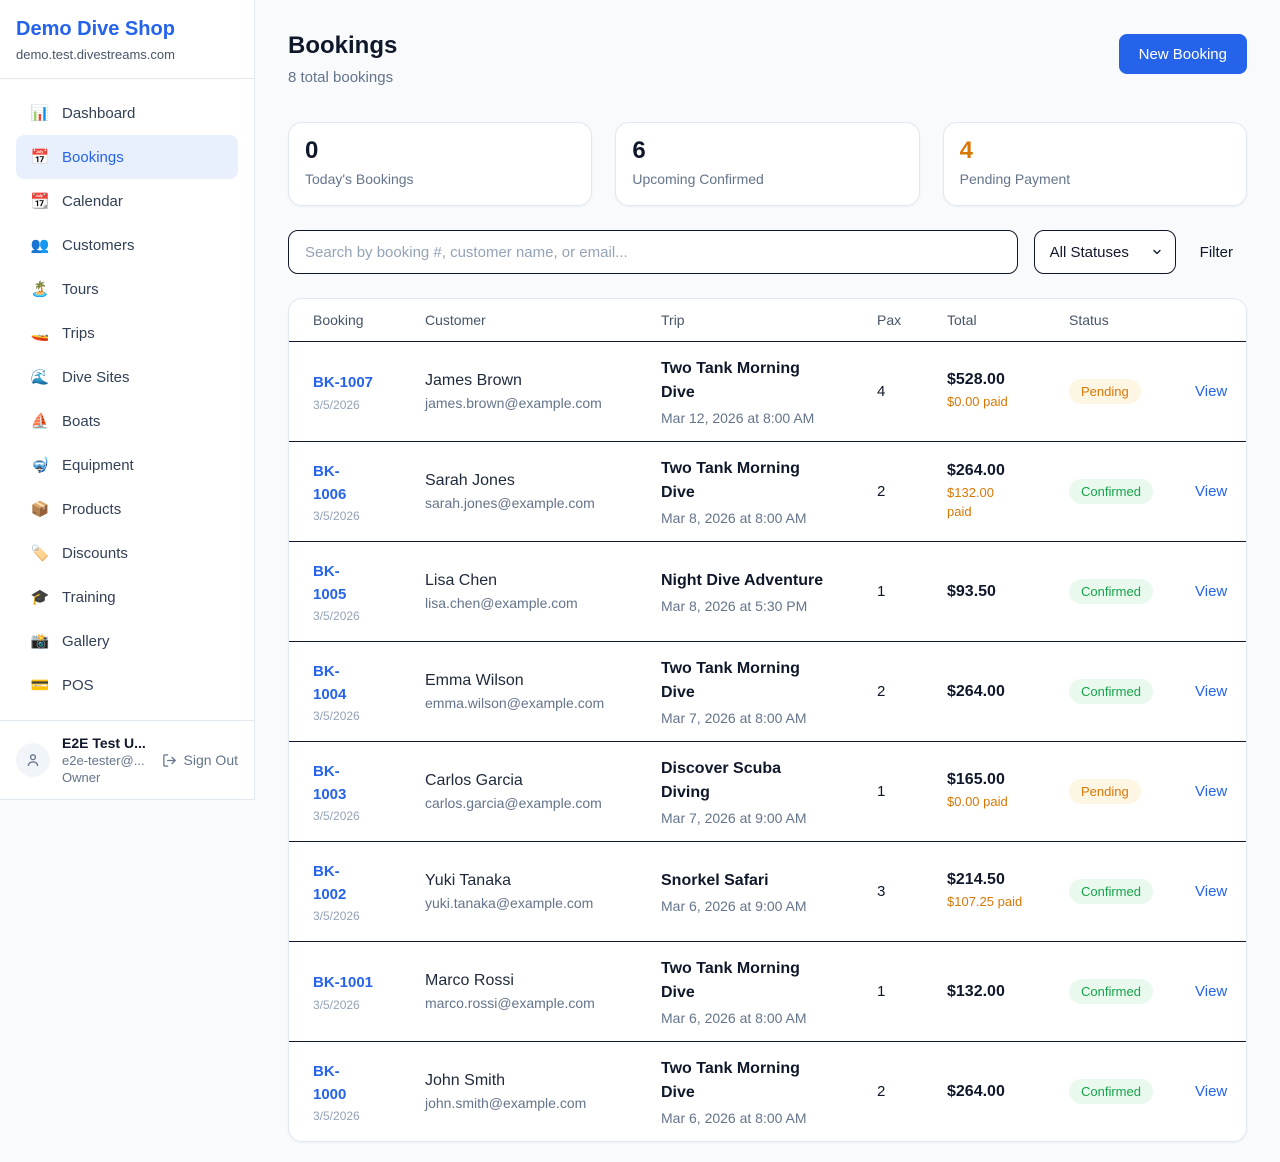  I want to click on booking-cell: BK-1001 3/5/2026, so click(369, 991).